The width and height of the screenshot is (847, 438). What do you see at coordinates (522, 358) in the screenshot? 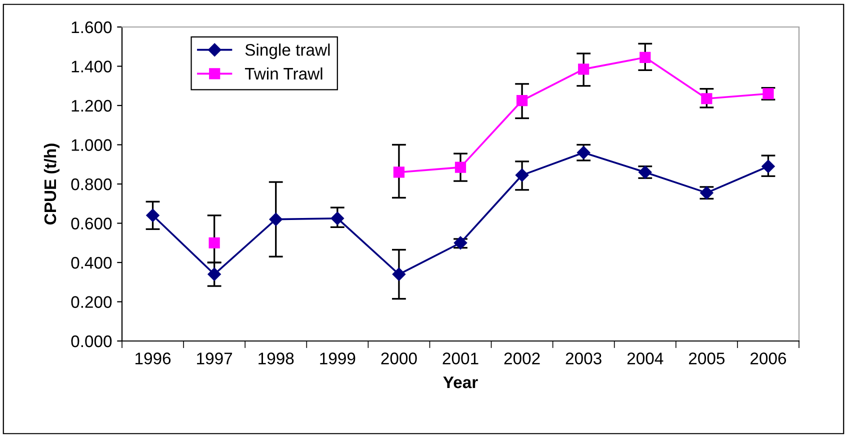
I see `x-tick-label: 2002` at bounding box center [522, 358].